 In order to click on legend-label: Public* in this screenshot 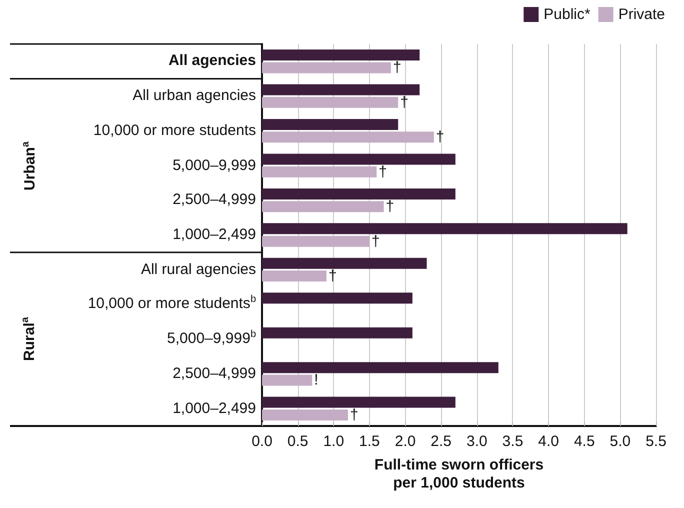, I will do `click(567, 14)`.